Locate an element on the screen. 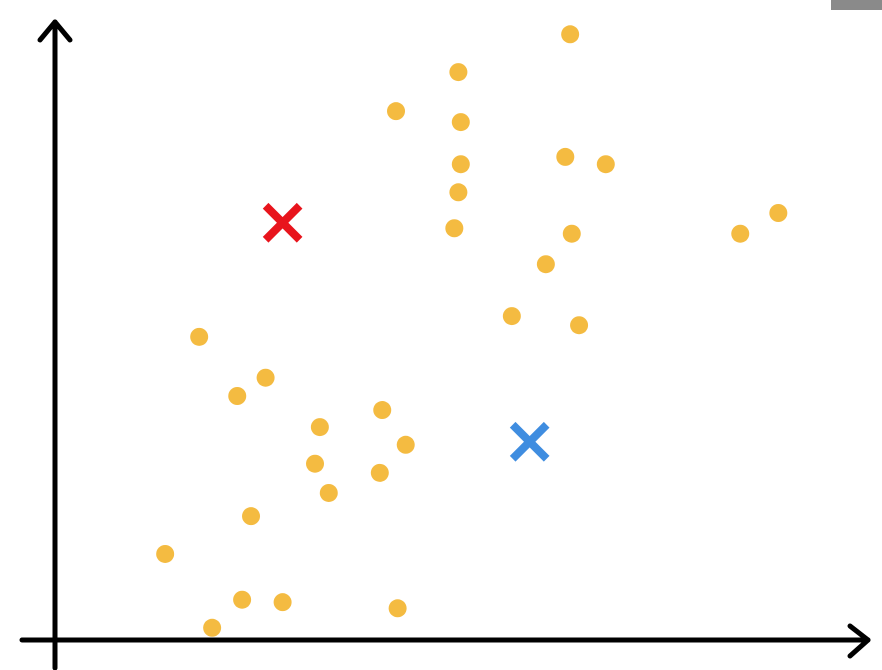 This screenshot has width=882, height=670. corner-overlay is located at coordinates (856, 5).